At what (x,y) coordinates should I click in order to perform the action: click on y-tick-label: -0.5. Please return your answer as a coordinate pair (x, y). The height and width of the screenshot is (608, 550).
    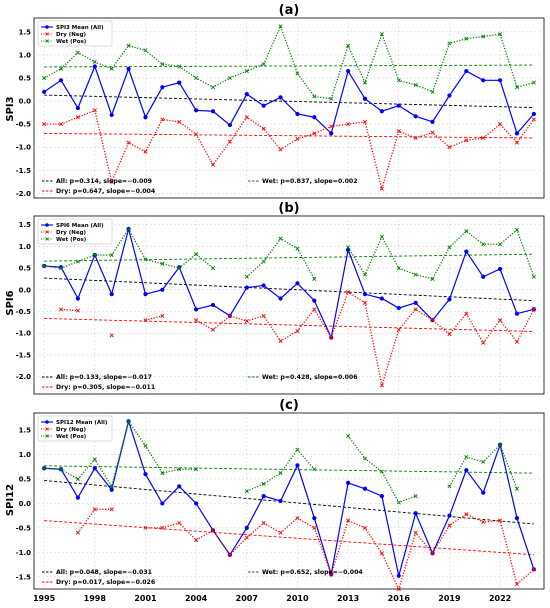
    Looking at the image, I should click on (23, 312).